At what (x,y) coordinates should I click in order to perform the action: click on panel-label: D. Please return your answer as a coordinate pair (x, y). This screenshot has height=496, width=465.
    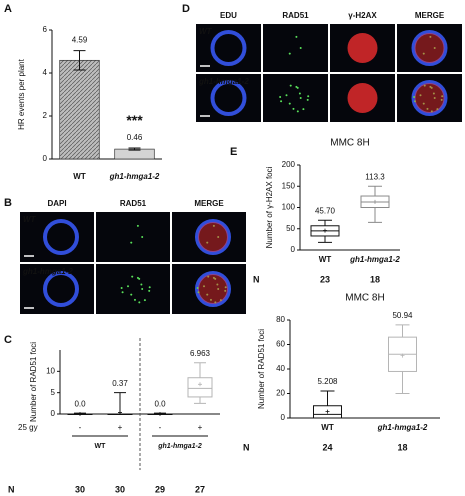
    Looking at the image, I should click on (186, 9).